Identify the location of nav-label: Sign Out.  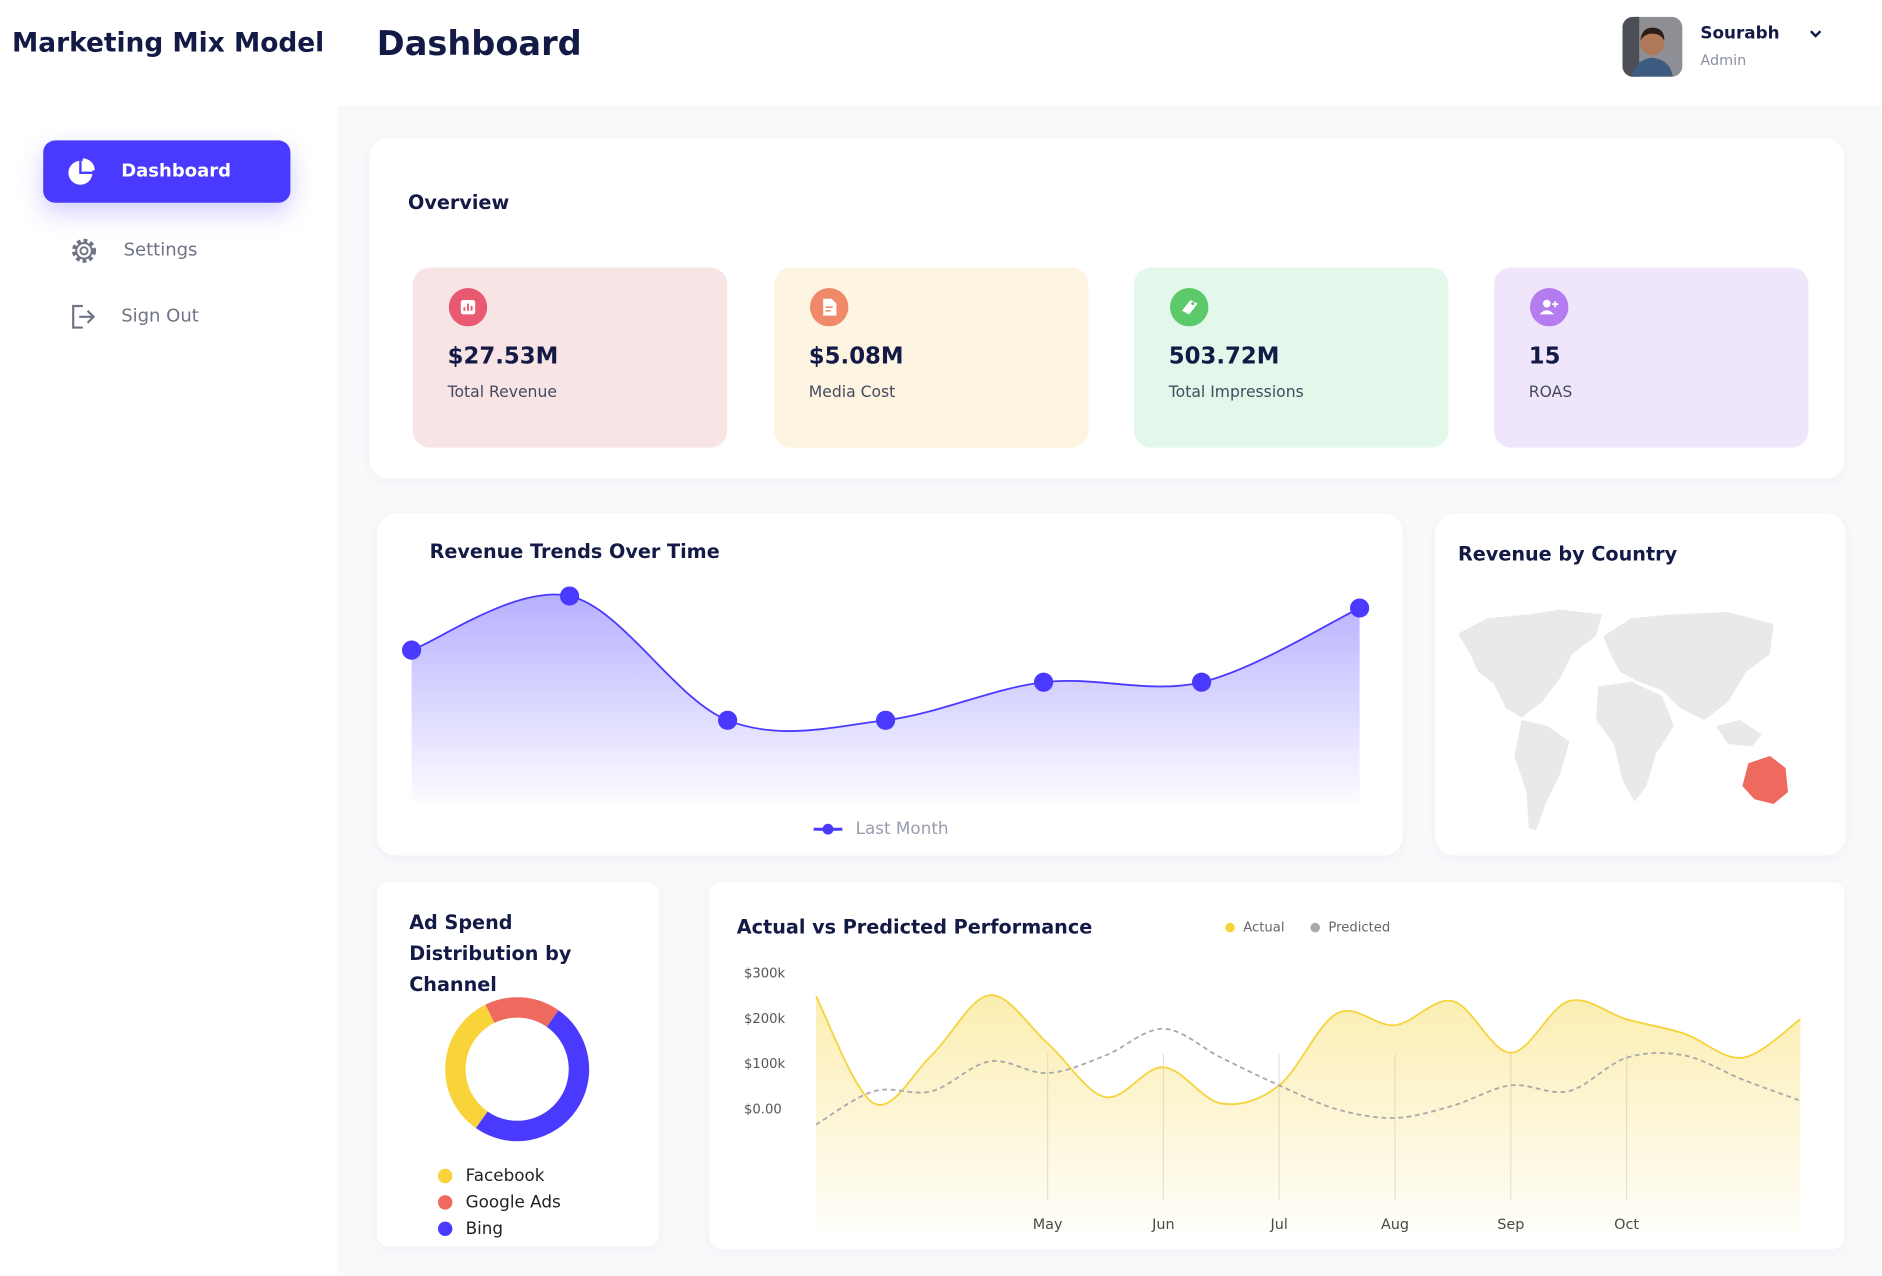
(160, 315).